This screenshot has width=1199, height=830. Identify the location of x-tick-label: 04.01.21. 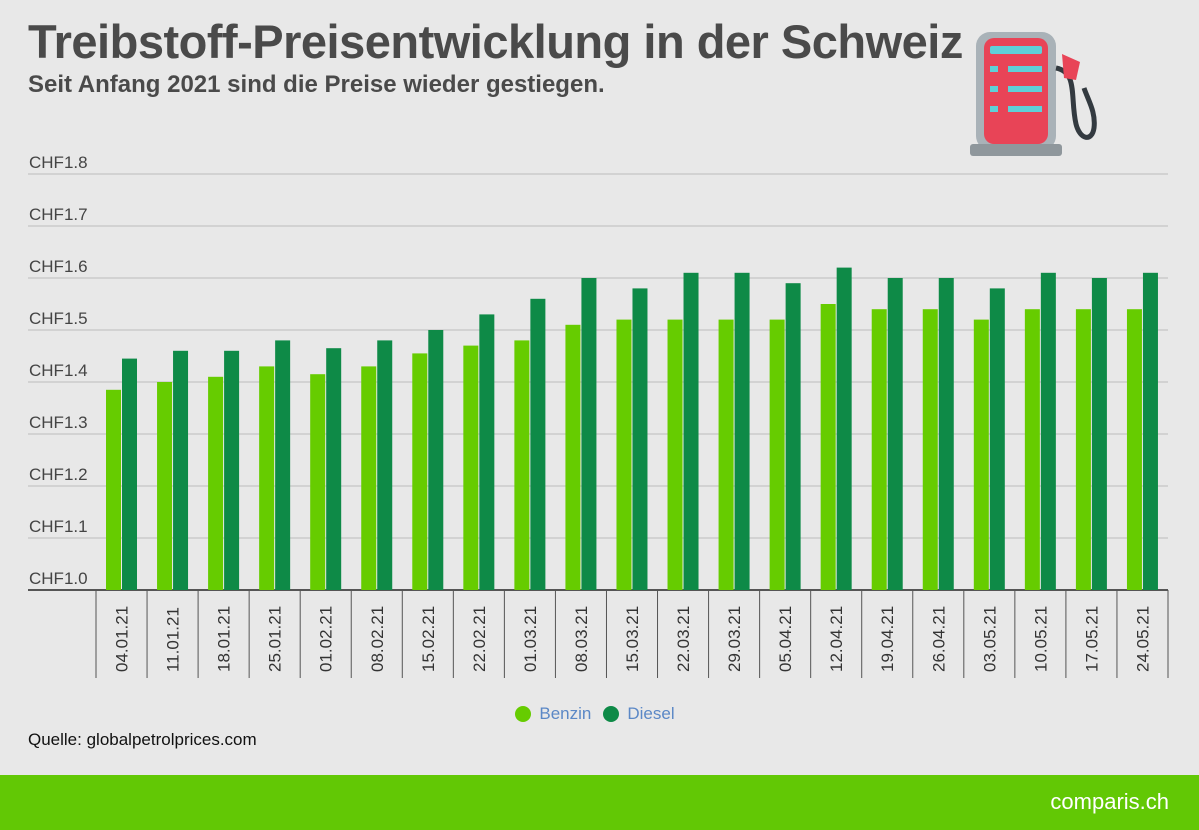
(122, 639).